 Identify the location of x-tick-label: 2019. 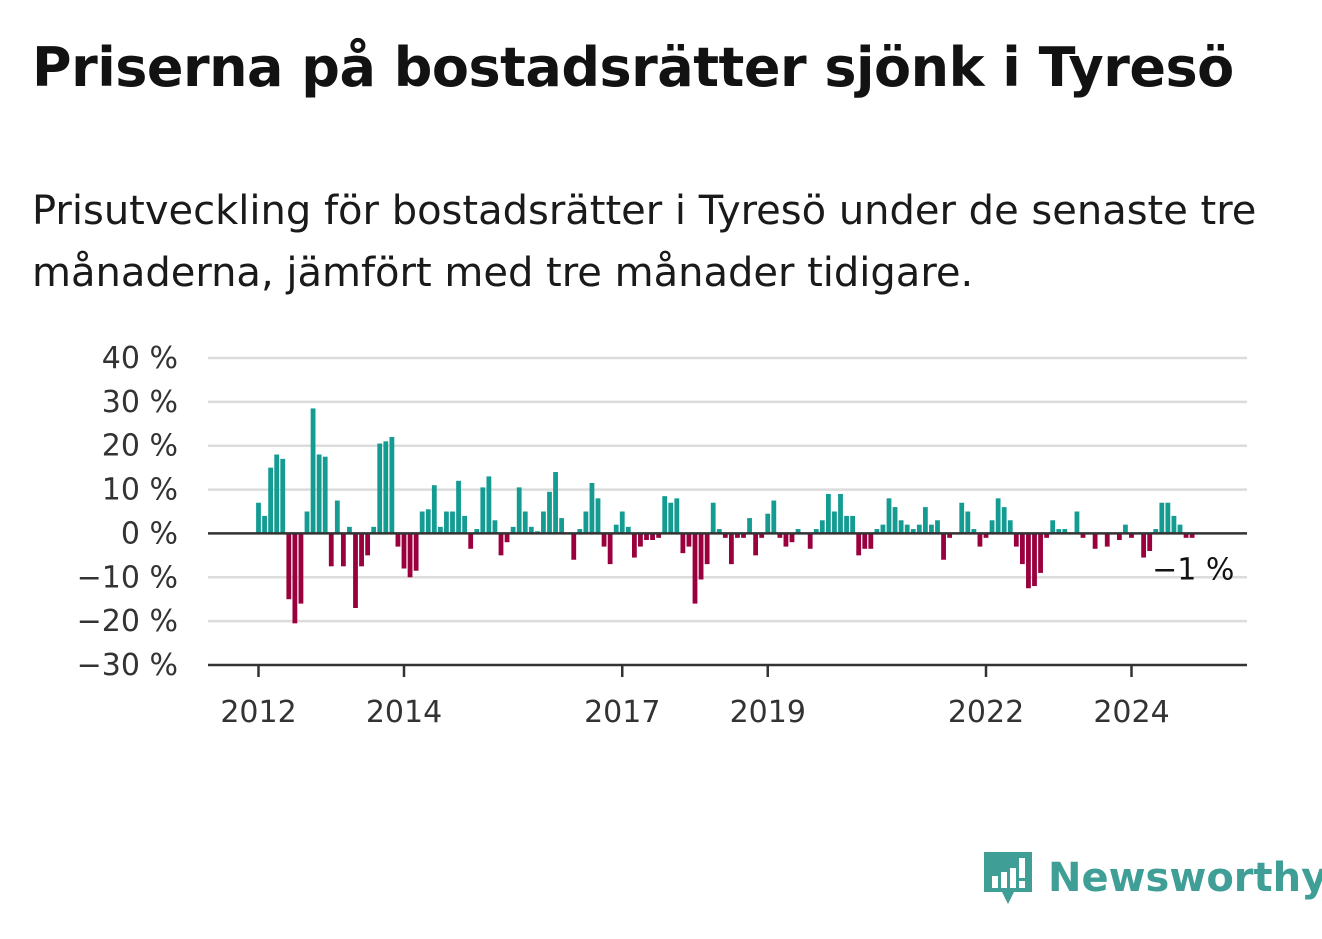
(768, 712).